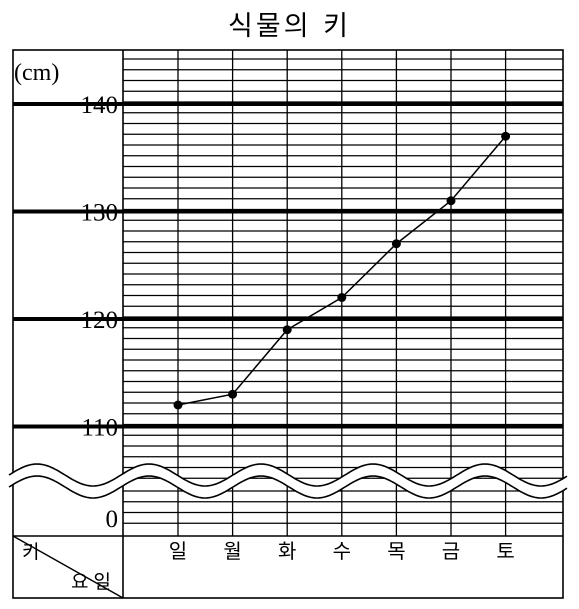 The image size is (579, 609). I want to click on corner-diagonal, so click(68, 567).